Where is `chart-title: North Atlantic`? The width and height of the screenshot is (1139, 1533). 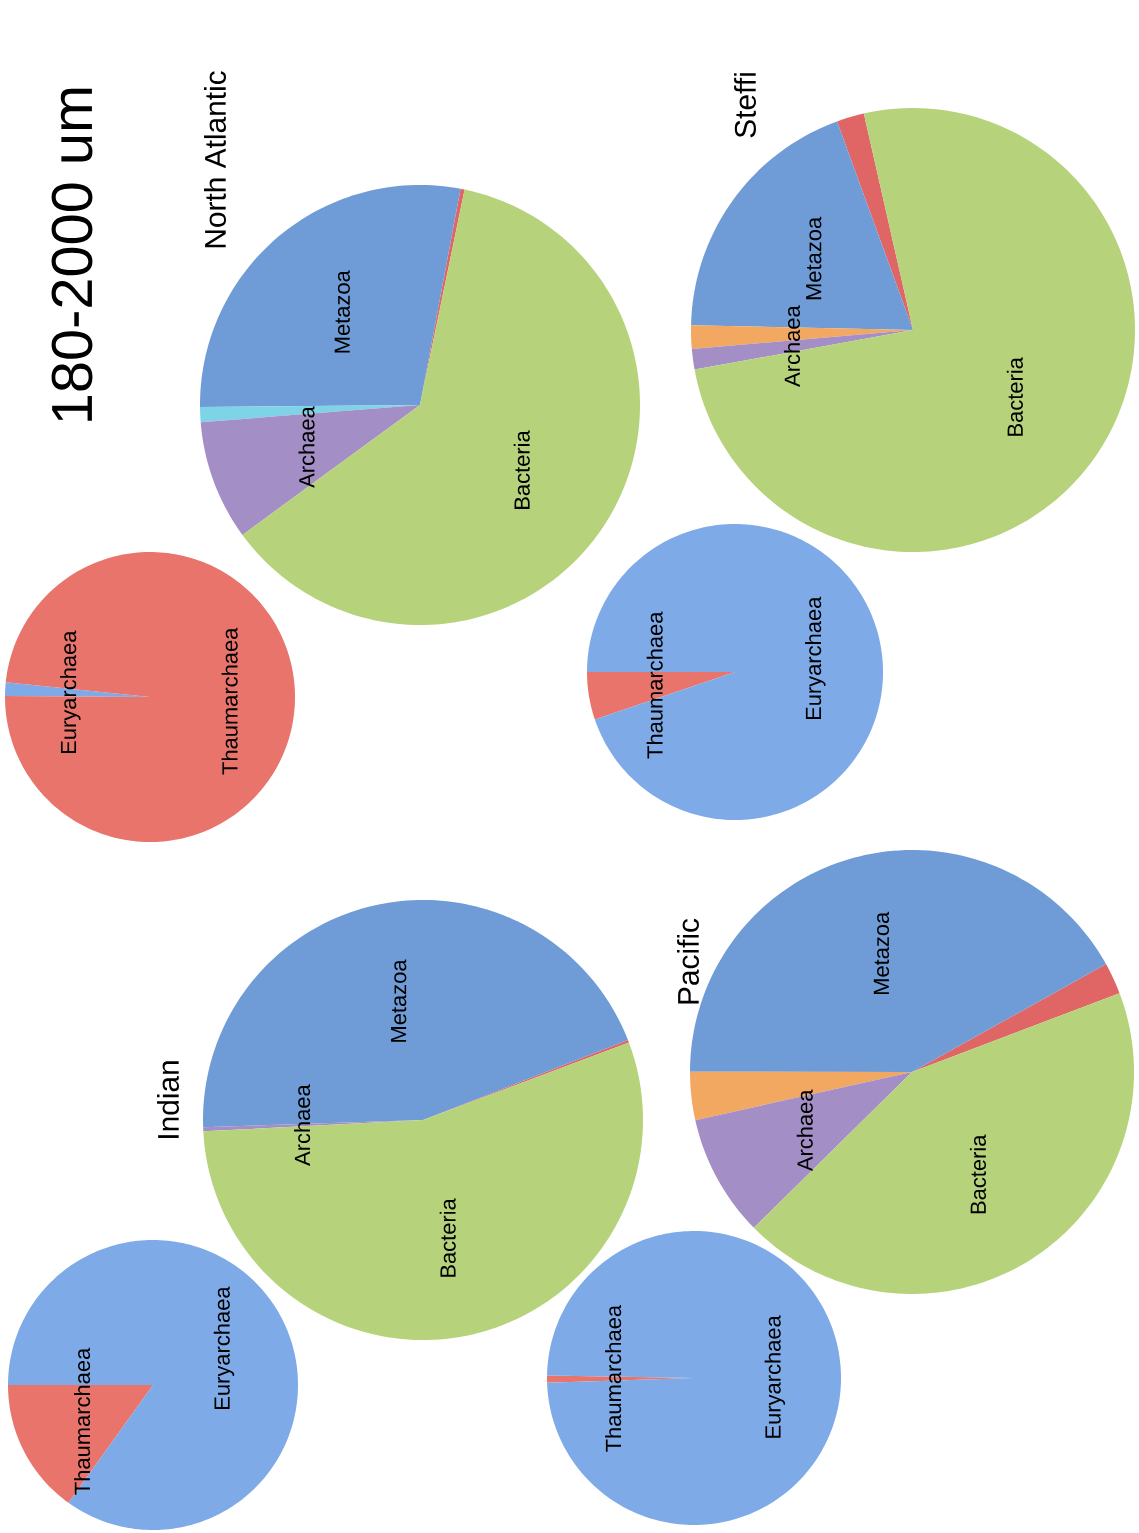
chart-title: North Atlantic is located at coordinates (215, 159).